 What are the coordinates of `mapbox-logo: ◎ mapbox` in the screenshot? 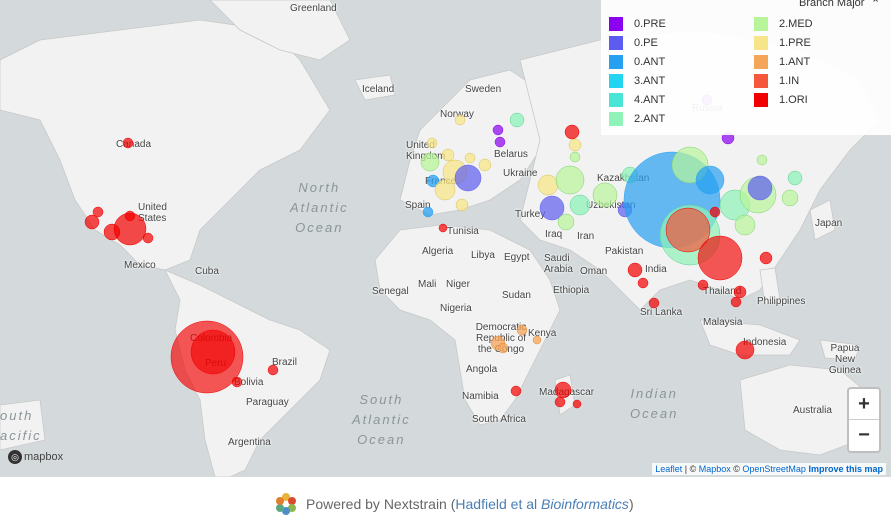 It's located at (35, 457).